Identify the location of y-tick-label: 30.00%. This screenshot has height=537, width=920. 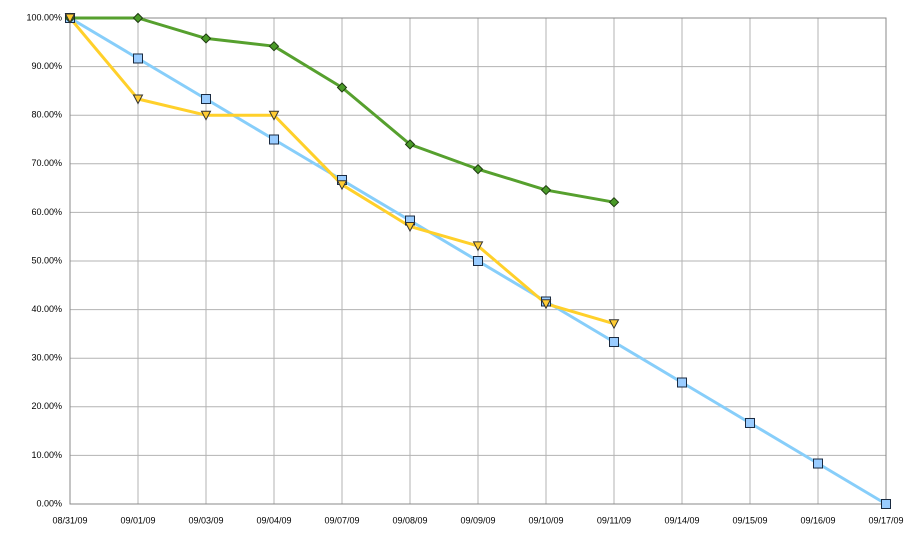
(46, 358).